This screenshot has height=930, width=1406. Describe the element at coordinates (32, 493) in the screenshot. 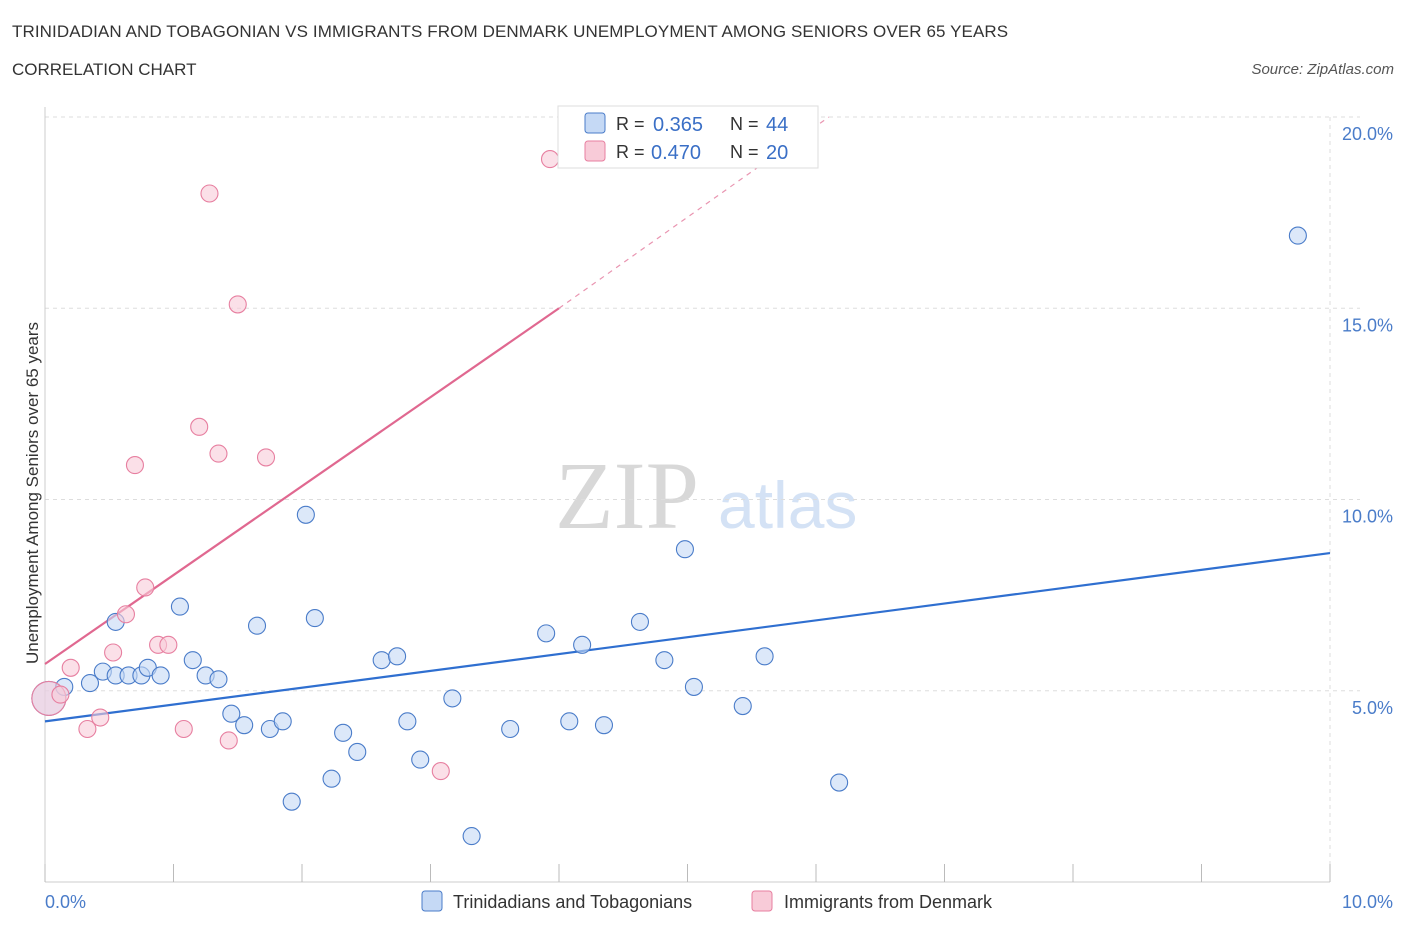

I see `y-axis-label: Unemployment Among Seniors over 65 years` at that location.